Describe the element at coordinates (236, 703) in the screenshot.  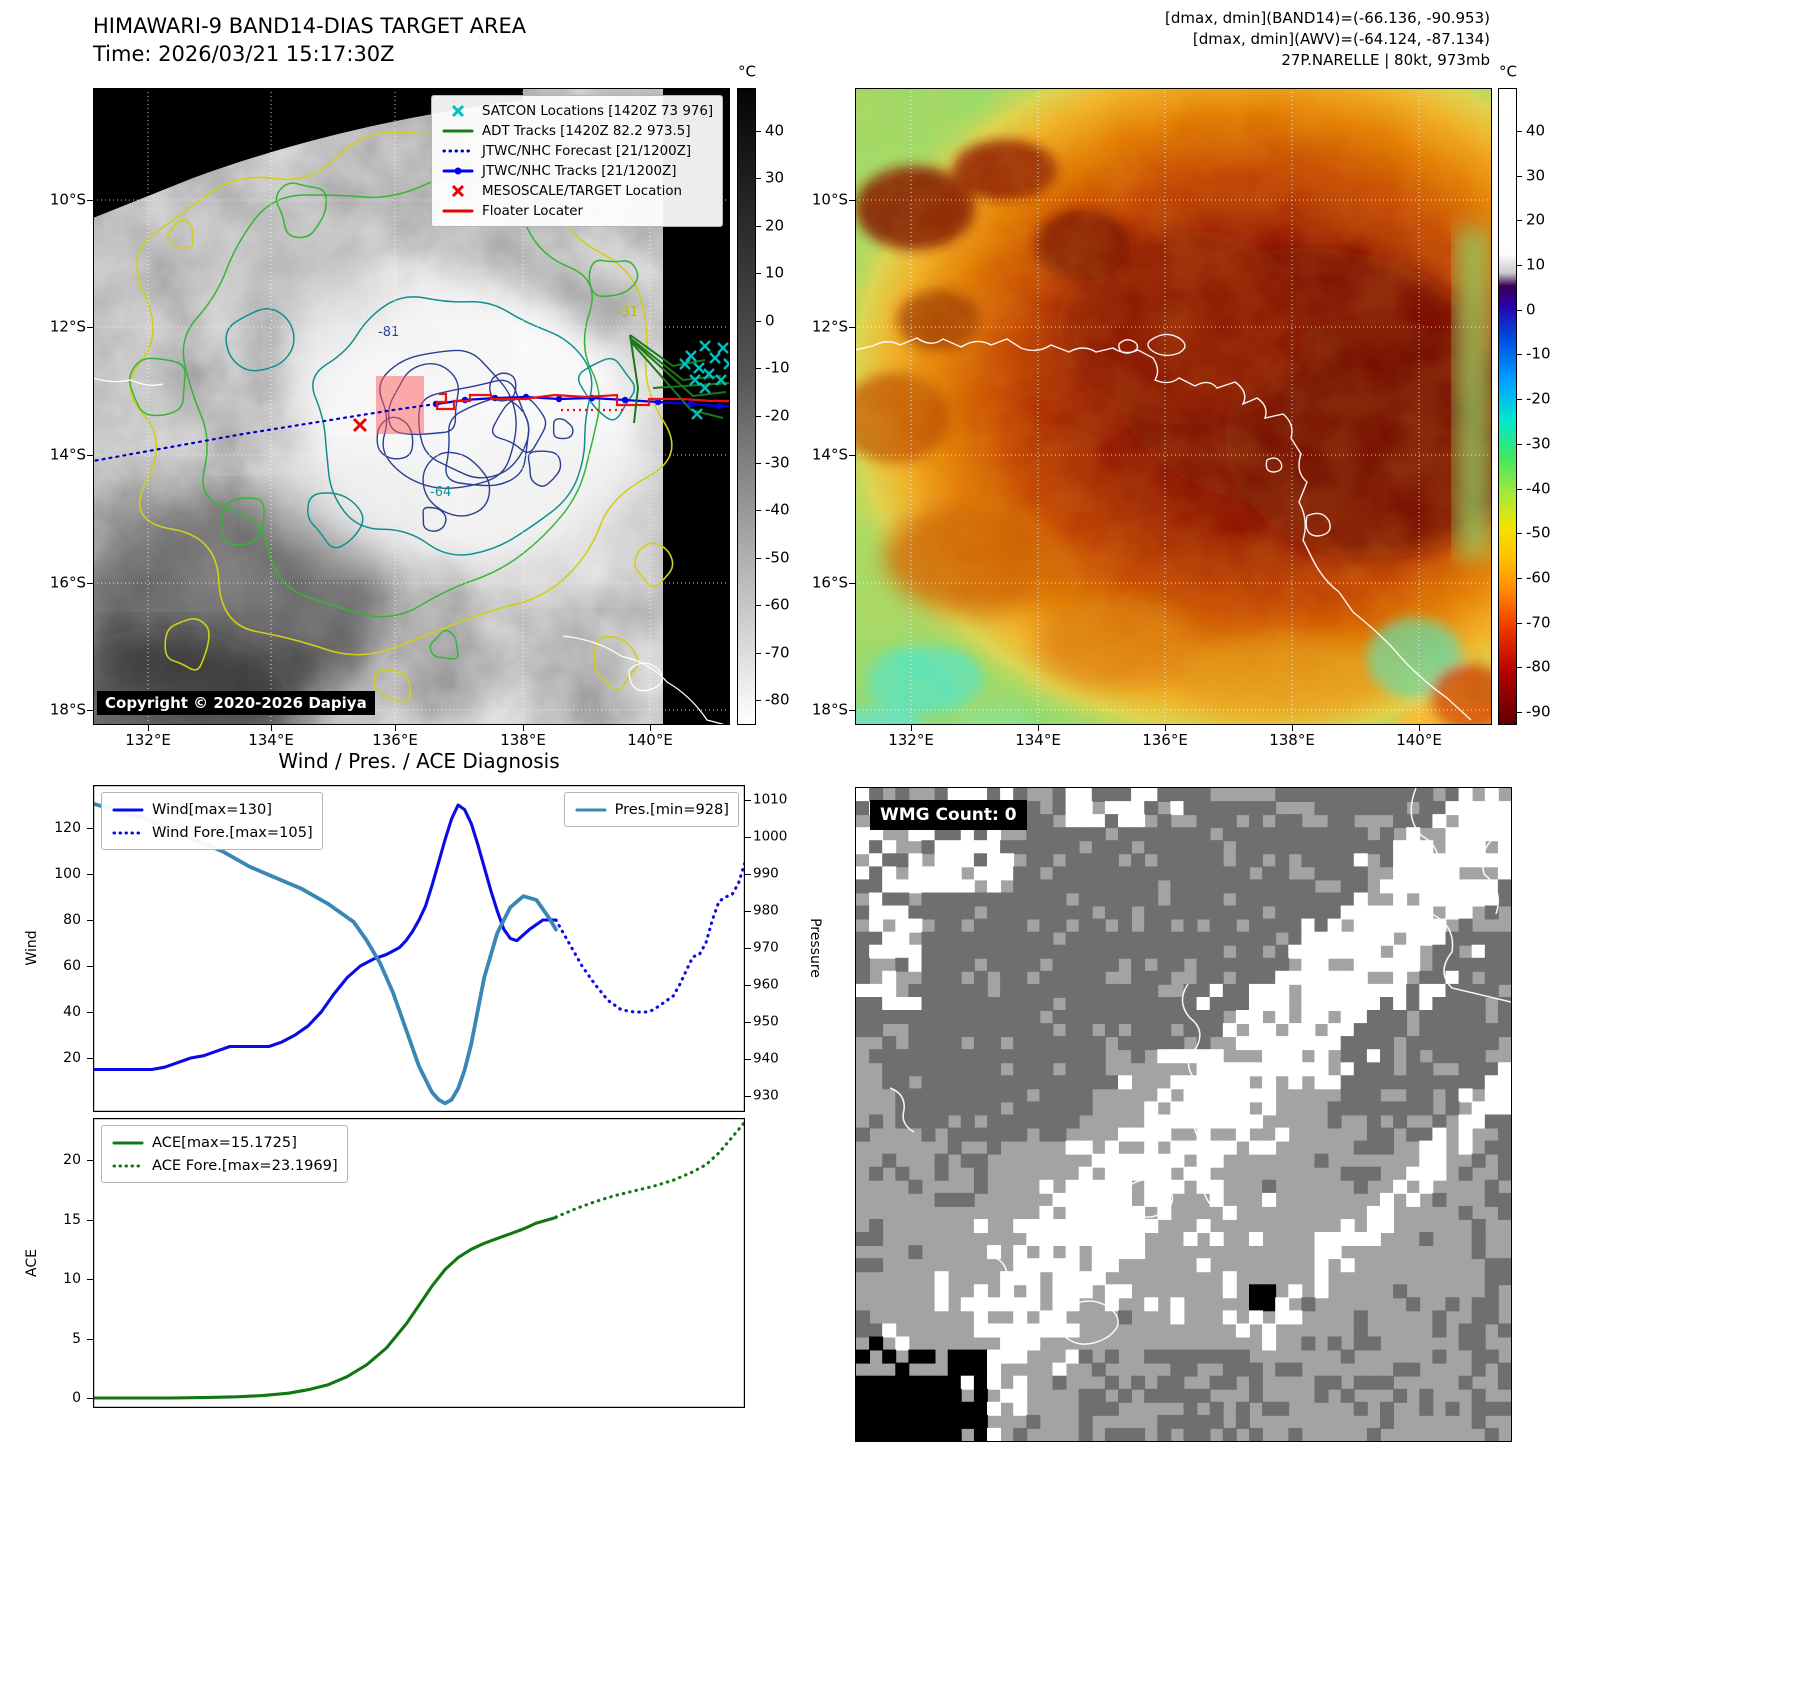
I see `copyright-badge: Copyright © 2020-2026 Dapiya` at that location.